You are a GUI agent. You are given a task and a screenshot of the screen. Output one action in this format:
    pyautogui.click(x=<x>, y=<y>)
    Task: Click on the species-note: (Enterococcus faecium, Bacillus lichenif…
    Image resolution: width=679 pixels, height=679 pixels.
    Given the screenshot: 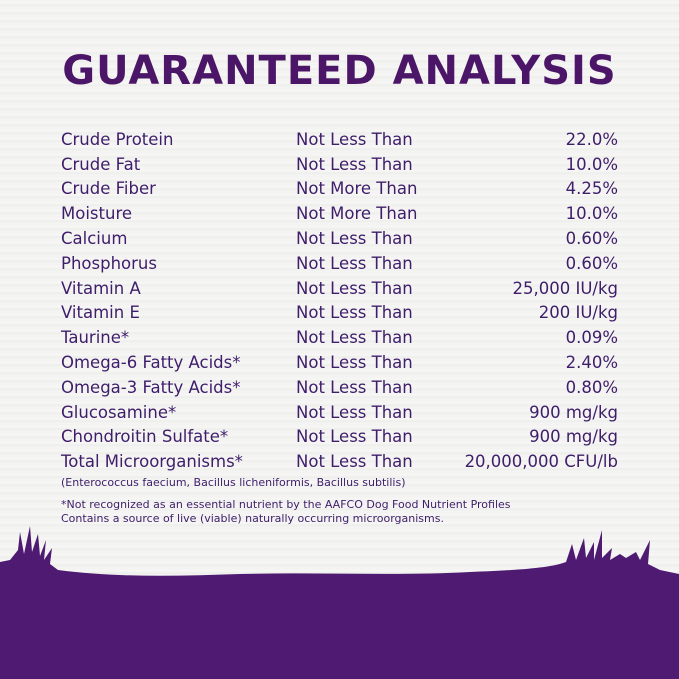 What is the action you would take?
    pyautogui.click(x=233, y=482)
    